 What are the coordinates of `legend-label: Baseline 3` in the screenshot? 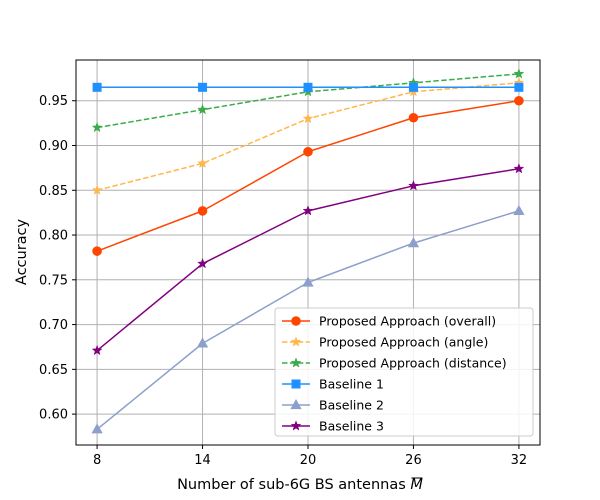 It's located at (351, 426).